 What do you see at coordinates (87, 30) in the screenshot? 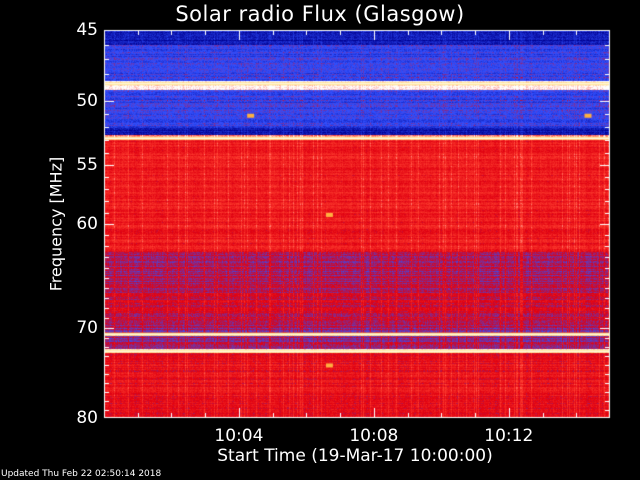
I see `y-tick-label: 45` at bounding box center [87, 30].